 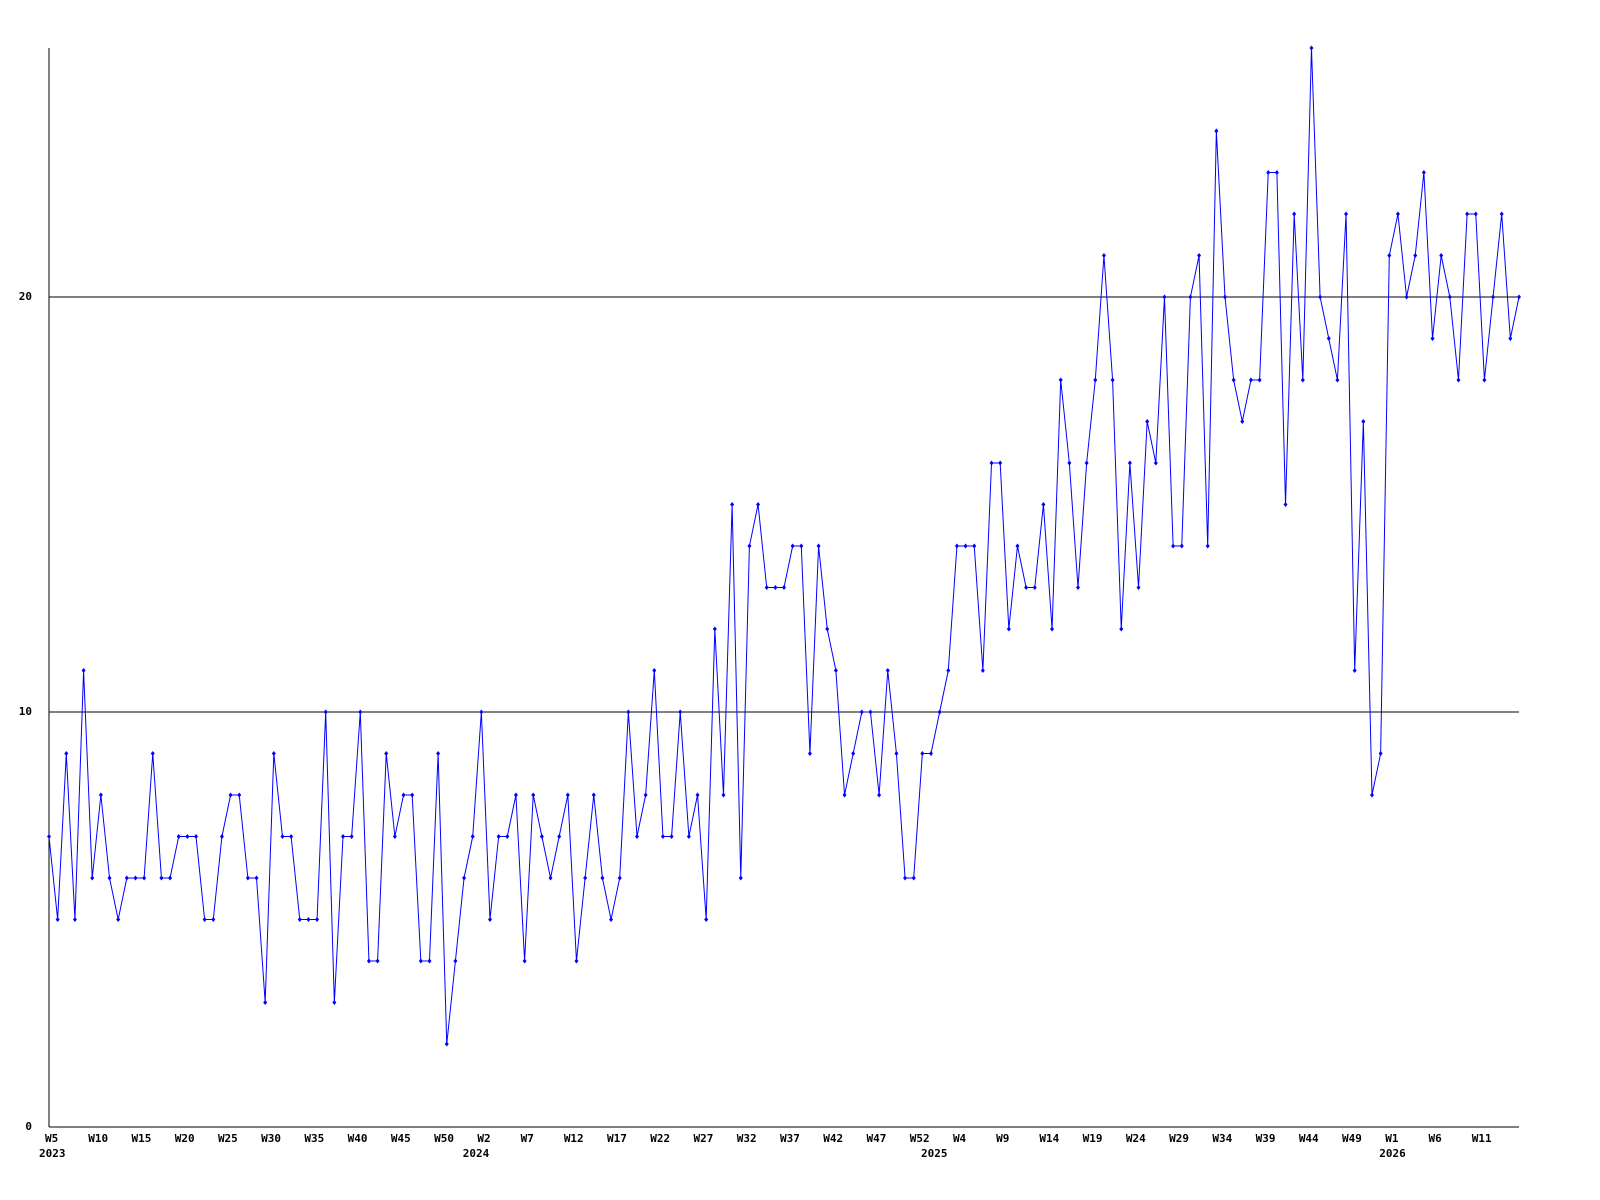 I want to click on x-tick-label: W5, so click(x=51, y=1138).